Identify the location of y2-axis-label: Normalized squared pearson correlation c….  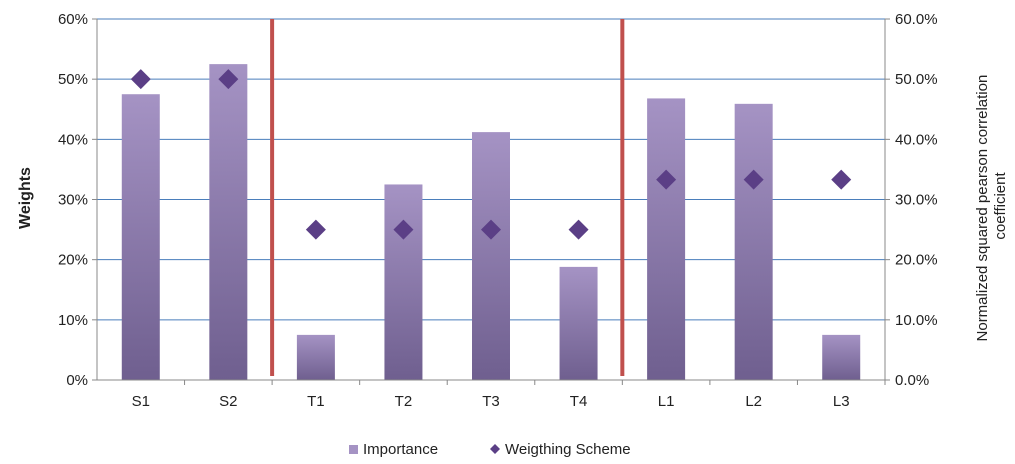
(991, 206).